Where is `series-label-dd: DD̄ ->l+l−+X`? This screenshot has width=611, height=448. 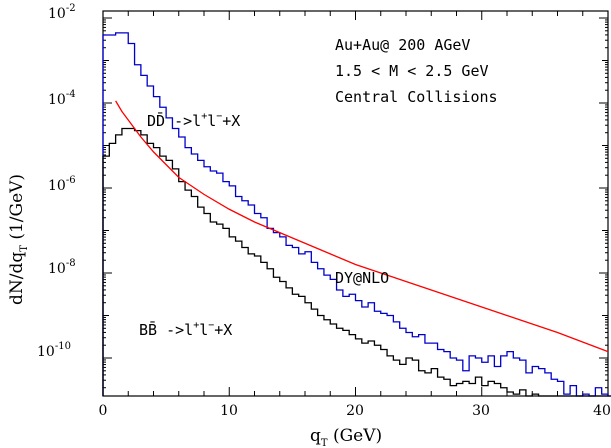
series-label-dd: DD̄ ->l+l−+X is located at coordinates (193, 120).